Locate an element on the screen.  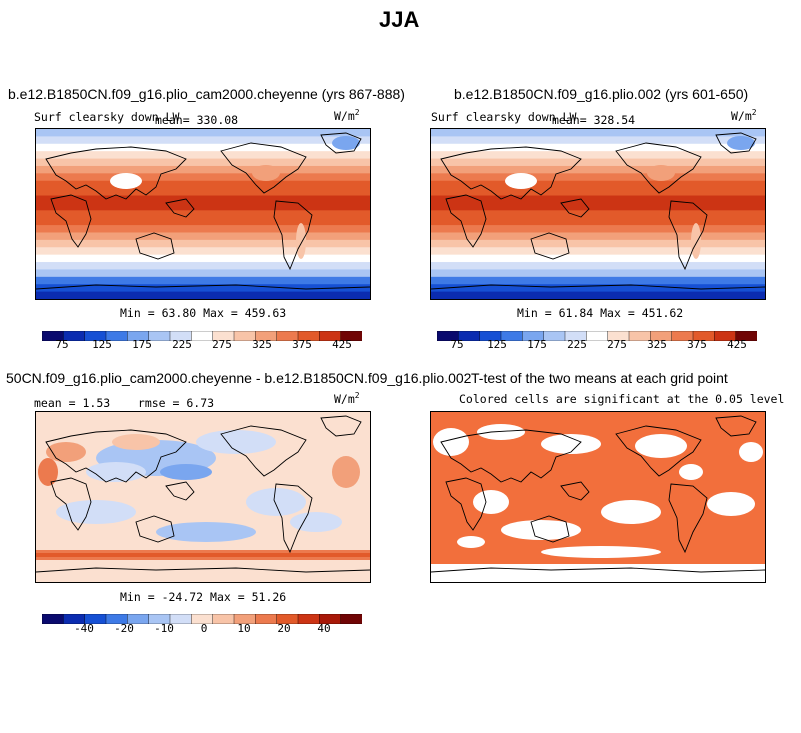
panel1-minmax: Min = 63.80 Max = 459.63 is located at coordinates (203, 313).